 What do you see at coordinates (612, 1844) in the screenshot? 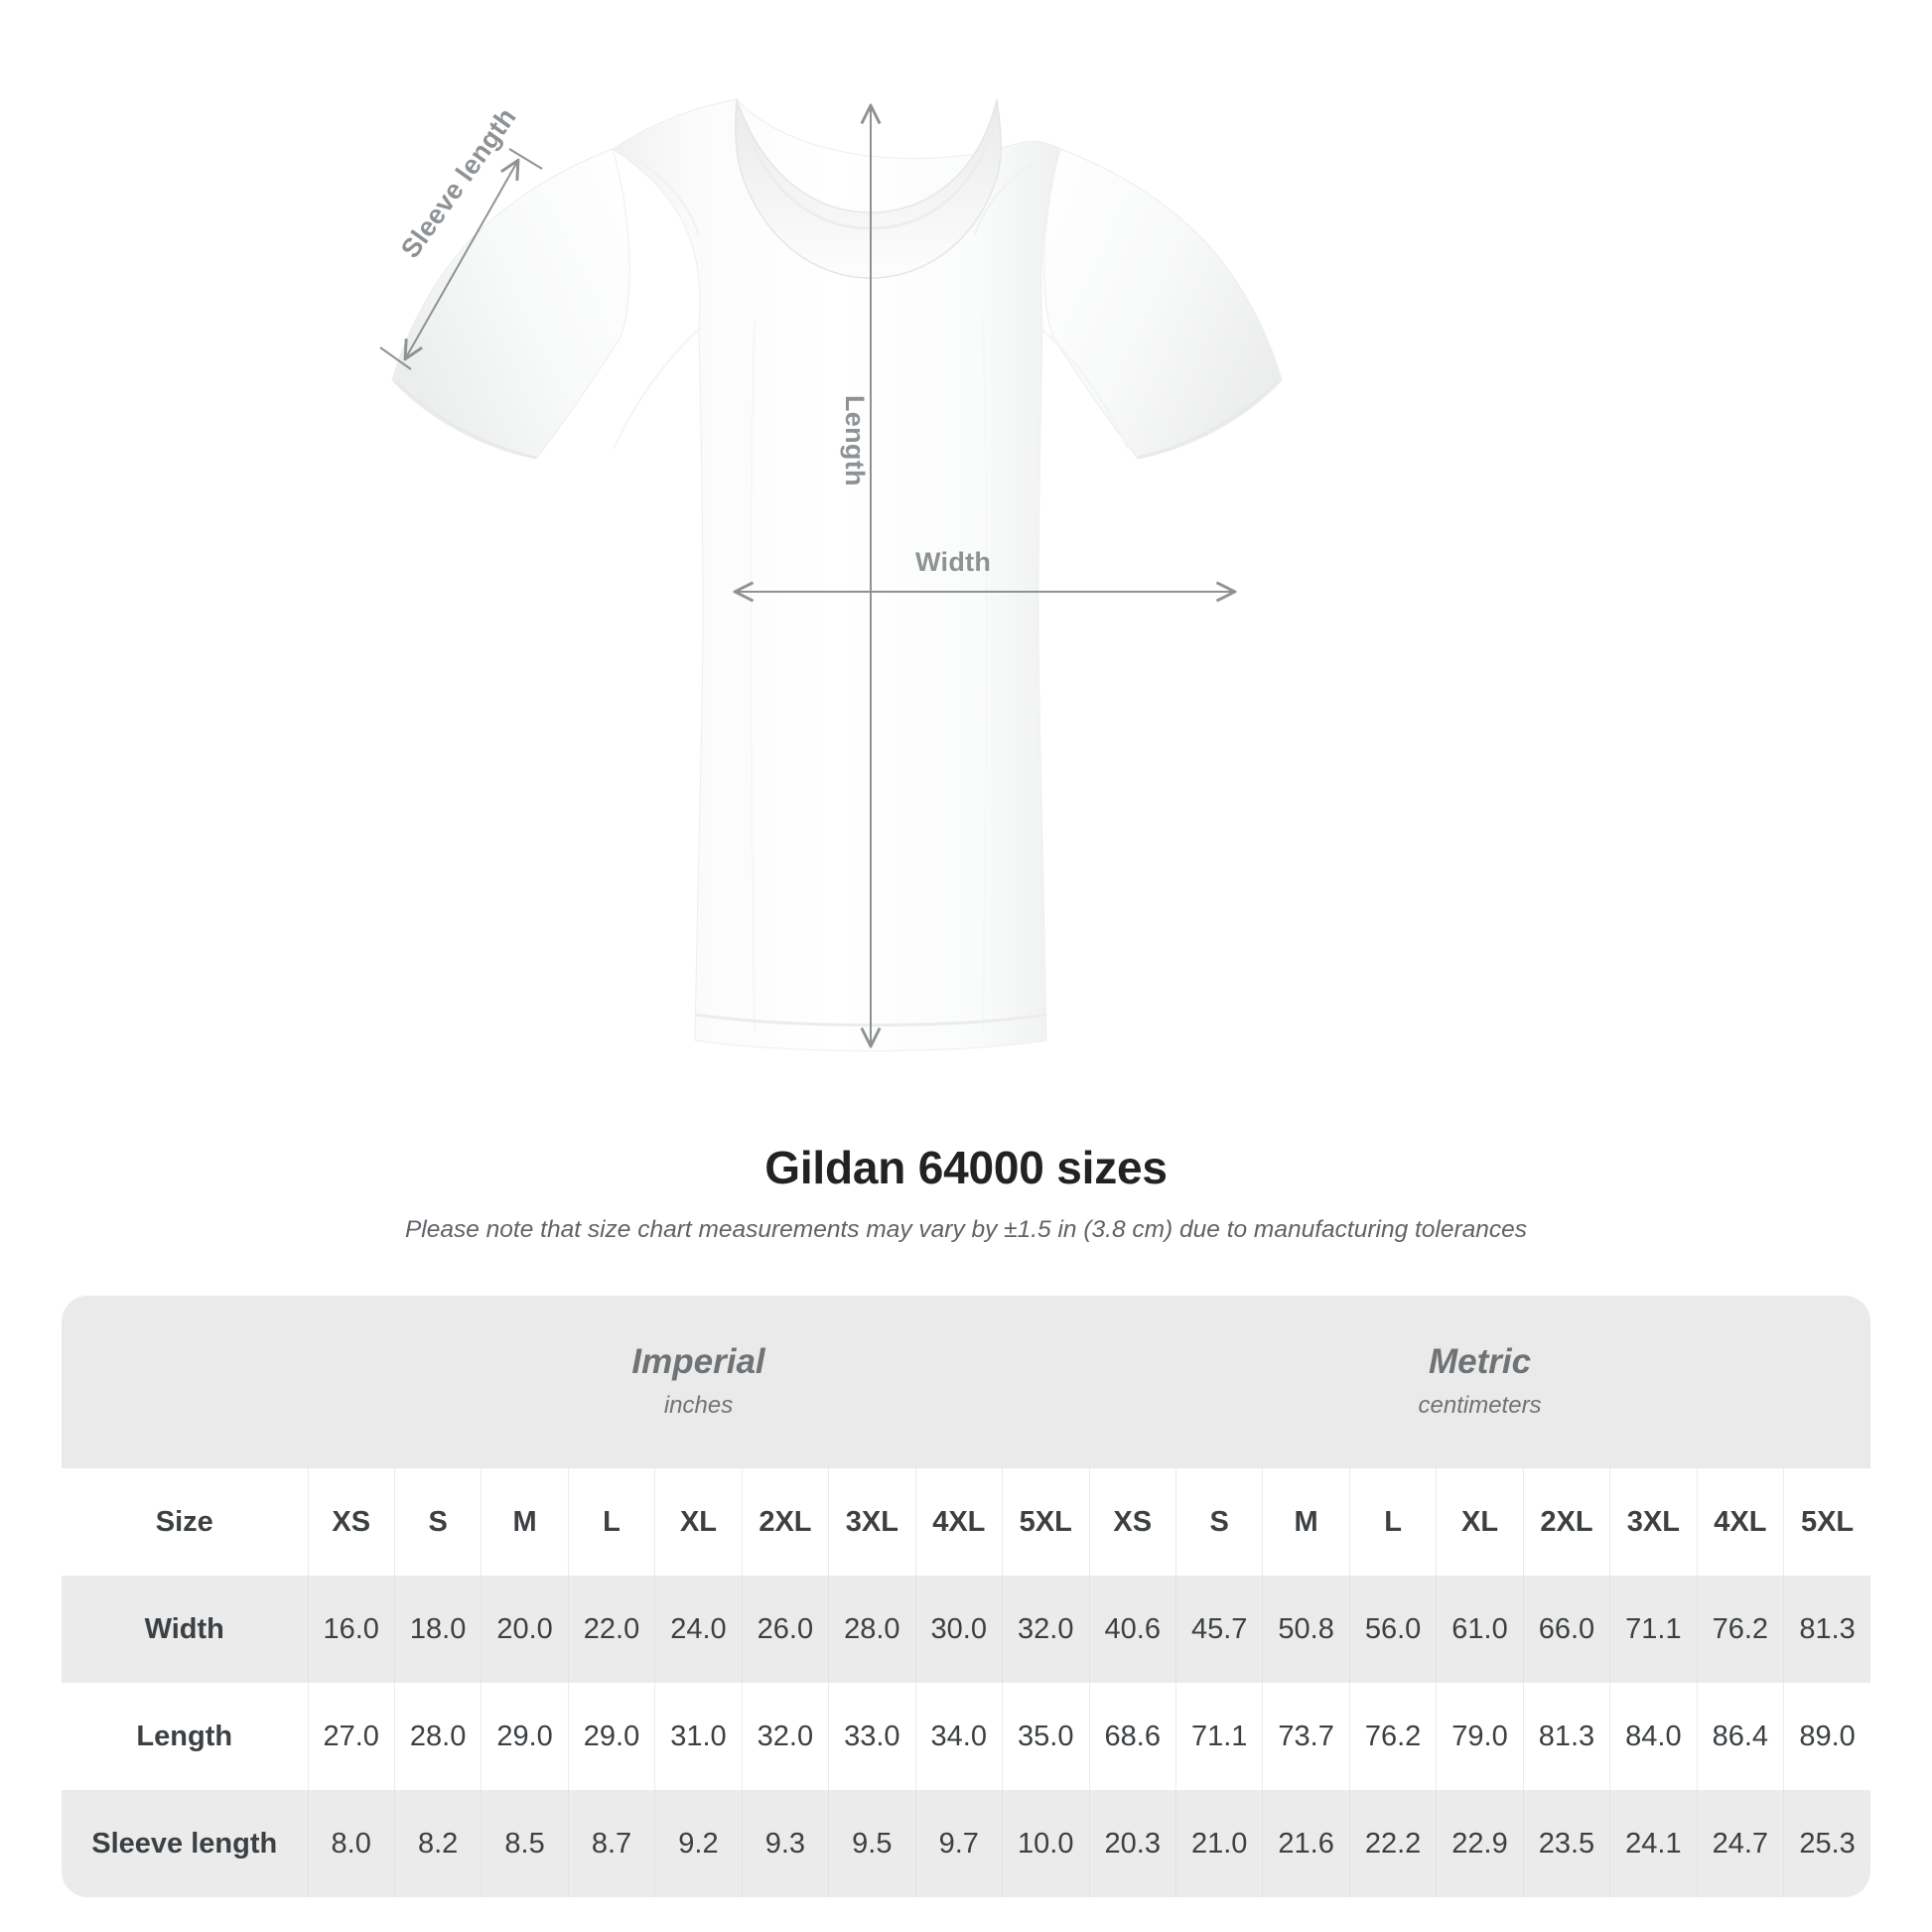
I see `measurement-cell: 8.7` at bounding box center [612, 1844].